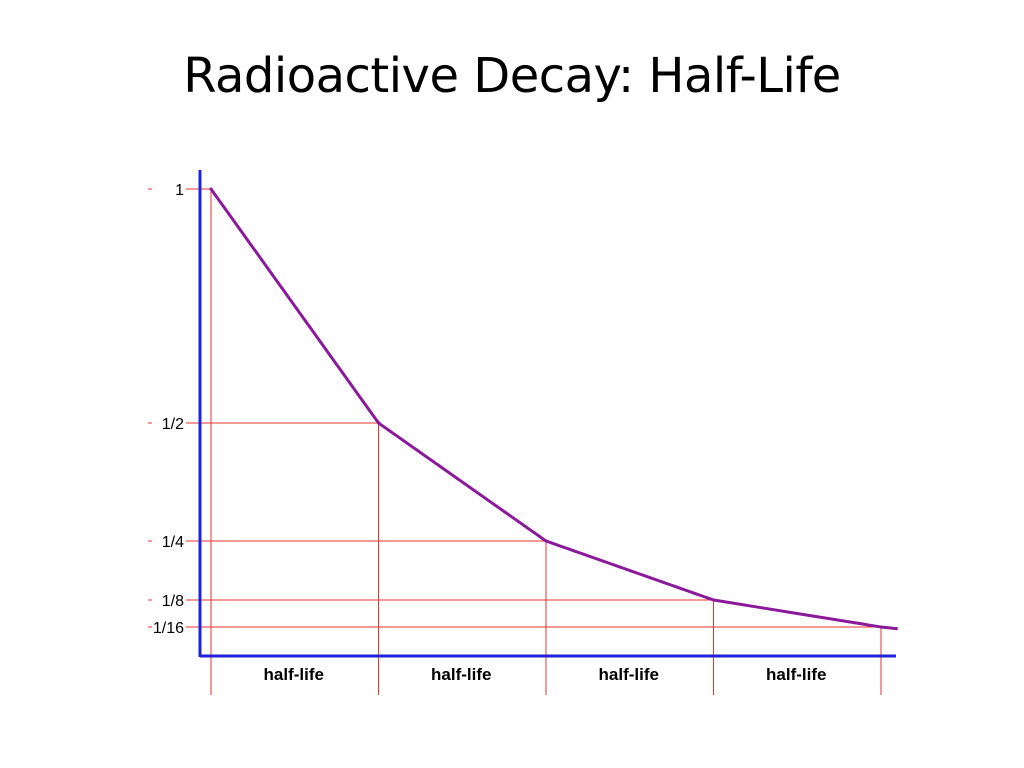 The height and width of the screenshot is (768, 1024). I want to click on y-tick-label: 1, so click(179, 190).